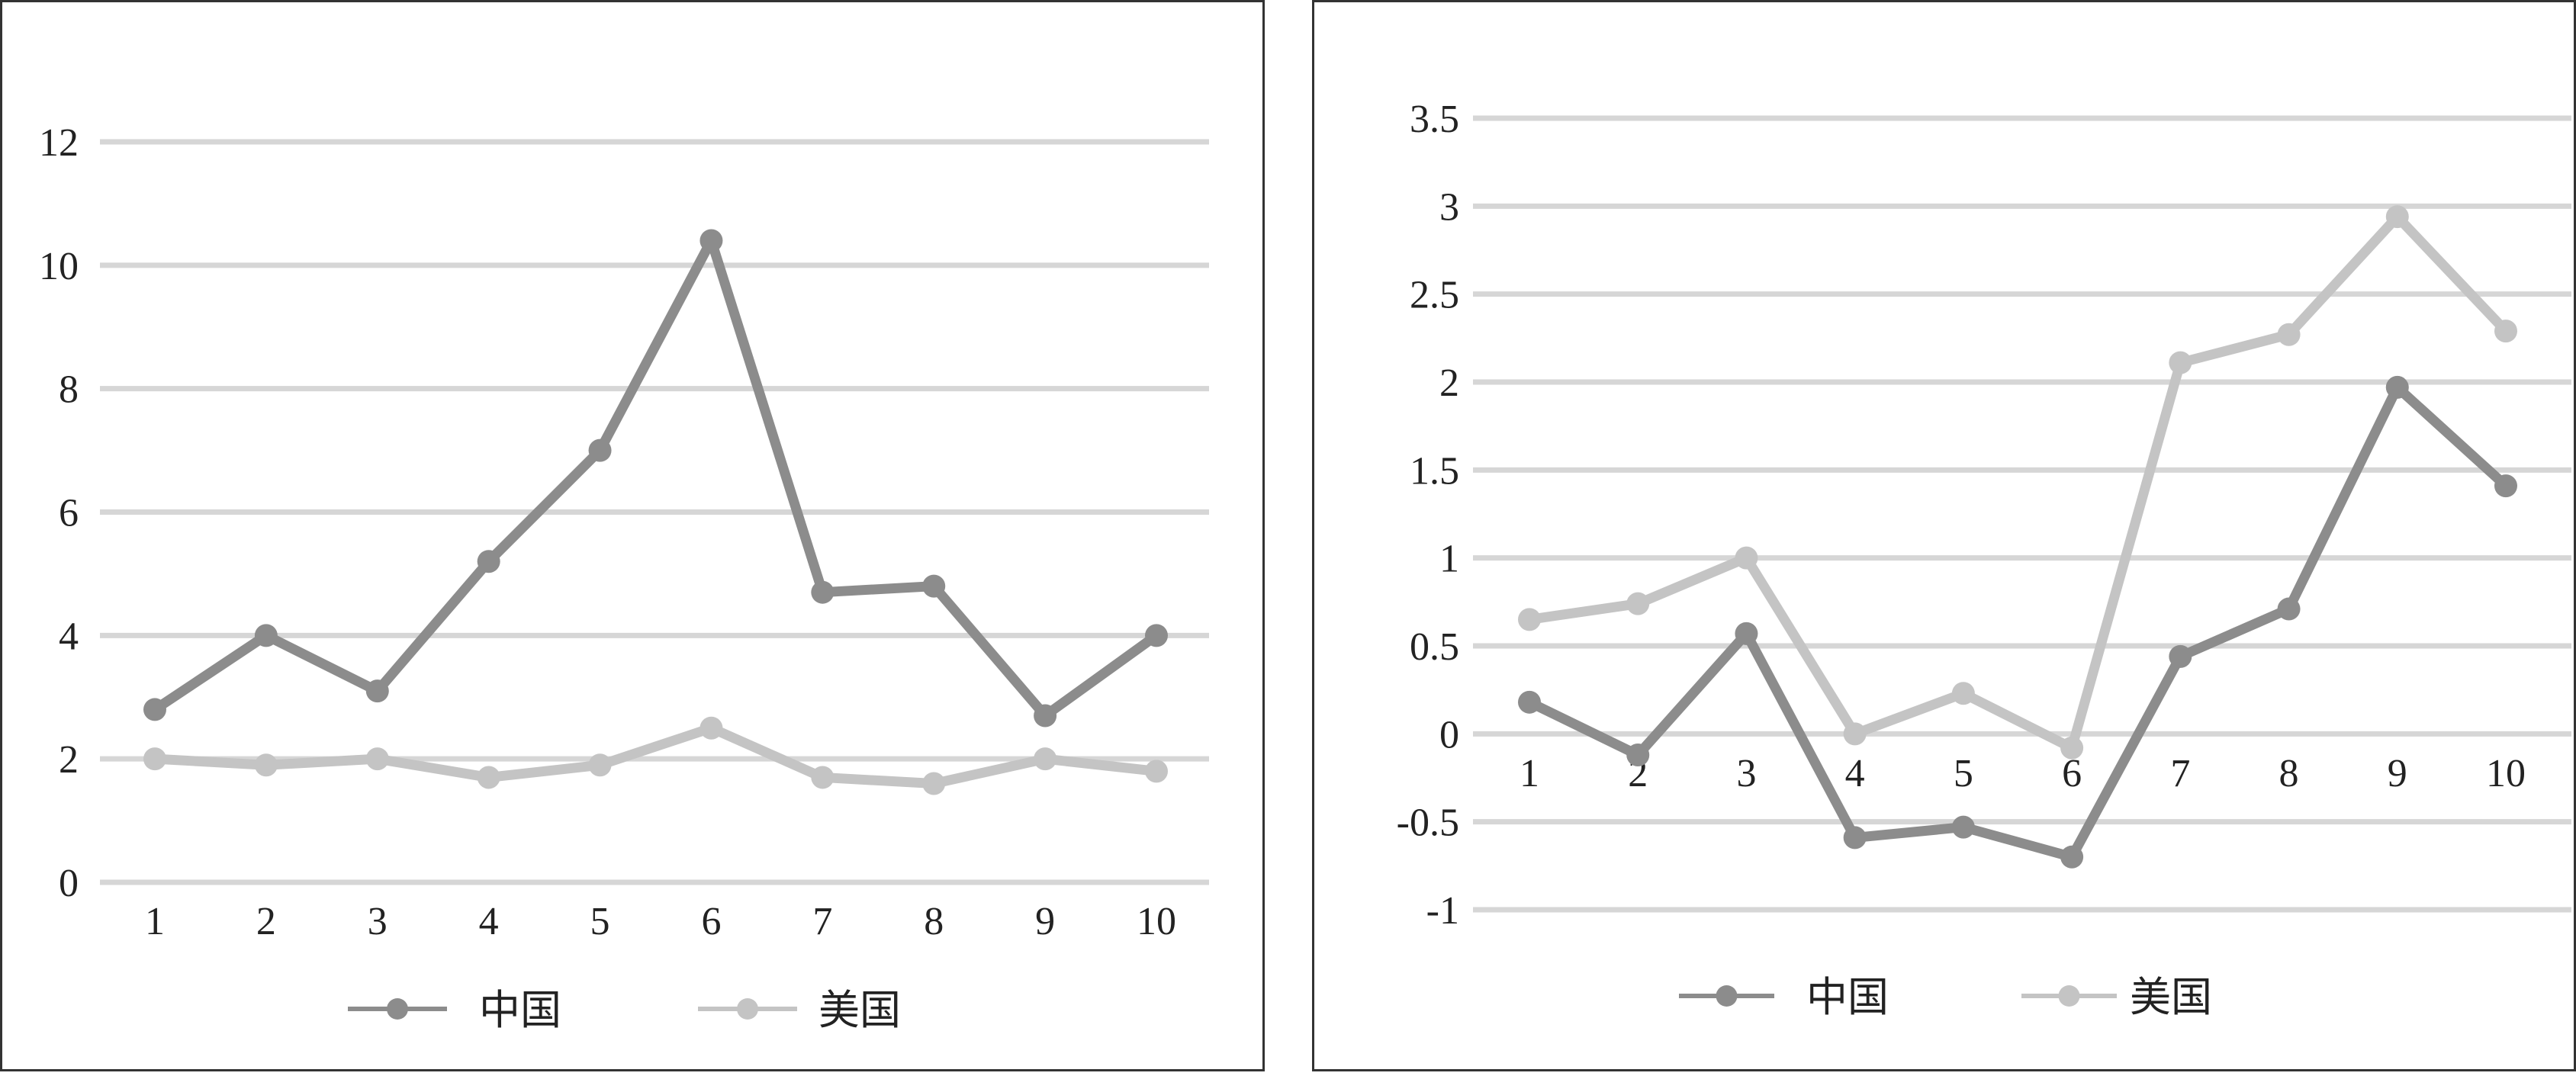  What do you see at coordinates (69, 513) in the screenshot?
I see `y-tick-label: 6` at bounding box center [69, 513].